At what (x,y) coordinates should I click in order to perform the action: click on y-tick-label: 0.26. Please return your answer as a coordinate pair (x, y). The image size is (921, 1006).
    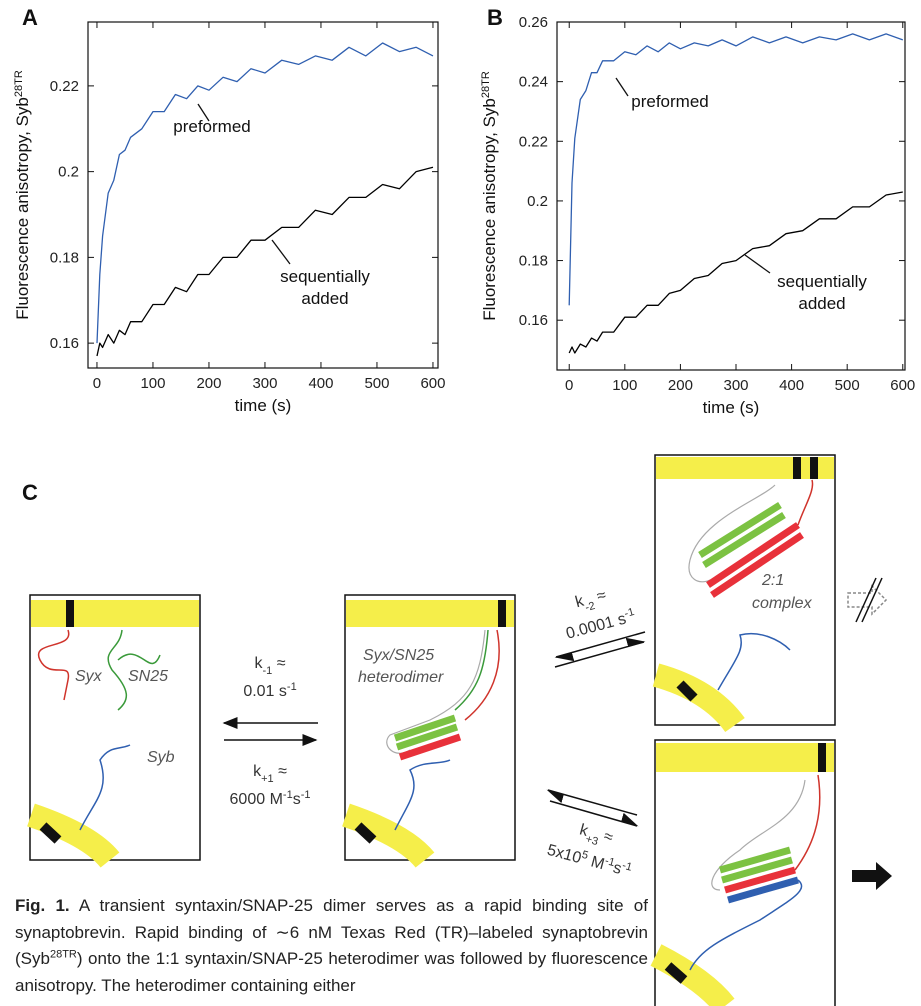
    Looking at the image, I should click on (533, 22).